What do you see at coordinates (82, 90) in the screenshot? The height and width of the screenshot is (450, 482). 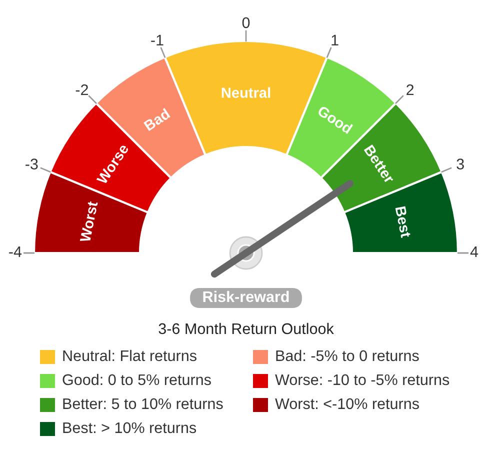 I see `text: -2` at bounding box center [82, 90].